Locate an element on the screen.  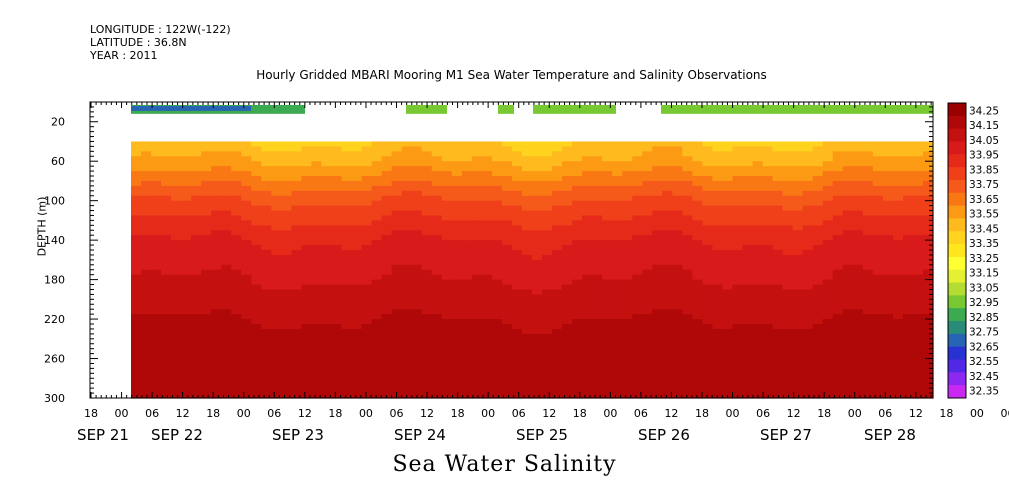
year-label: YEAR : 2011 is located at coordinates (124, 55).